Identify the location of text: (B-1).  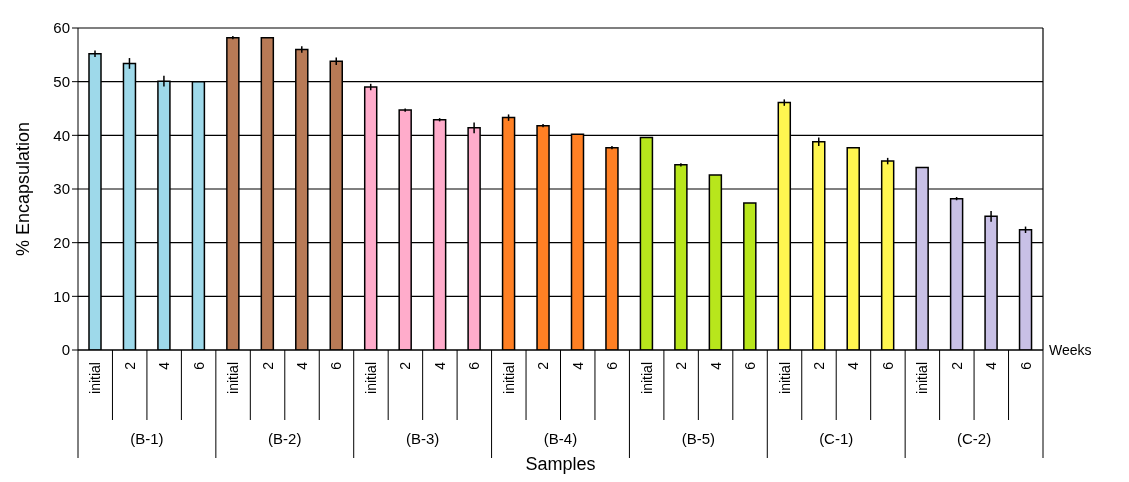
(147, 438).